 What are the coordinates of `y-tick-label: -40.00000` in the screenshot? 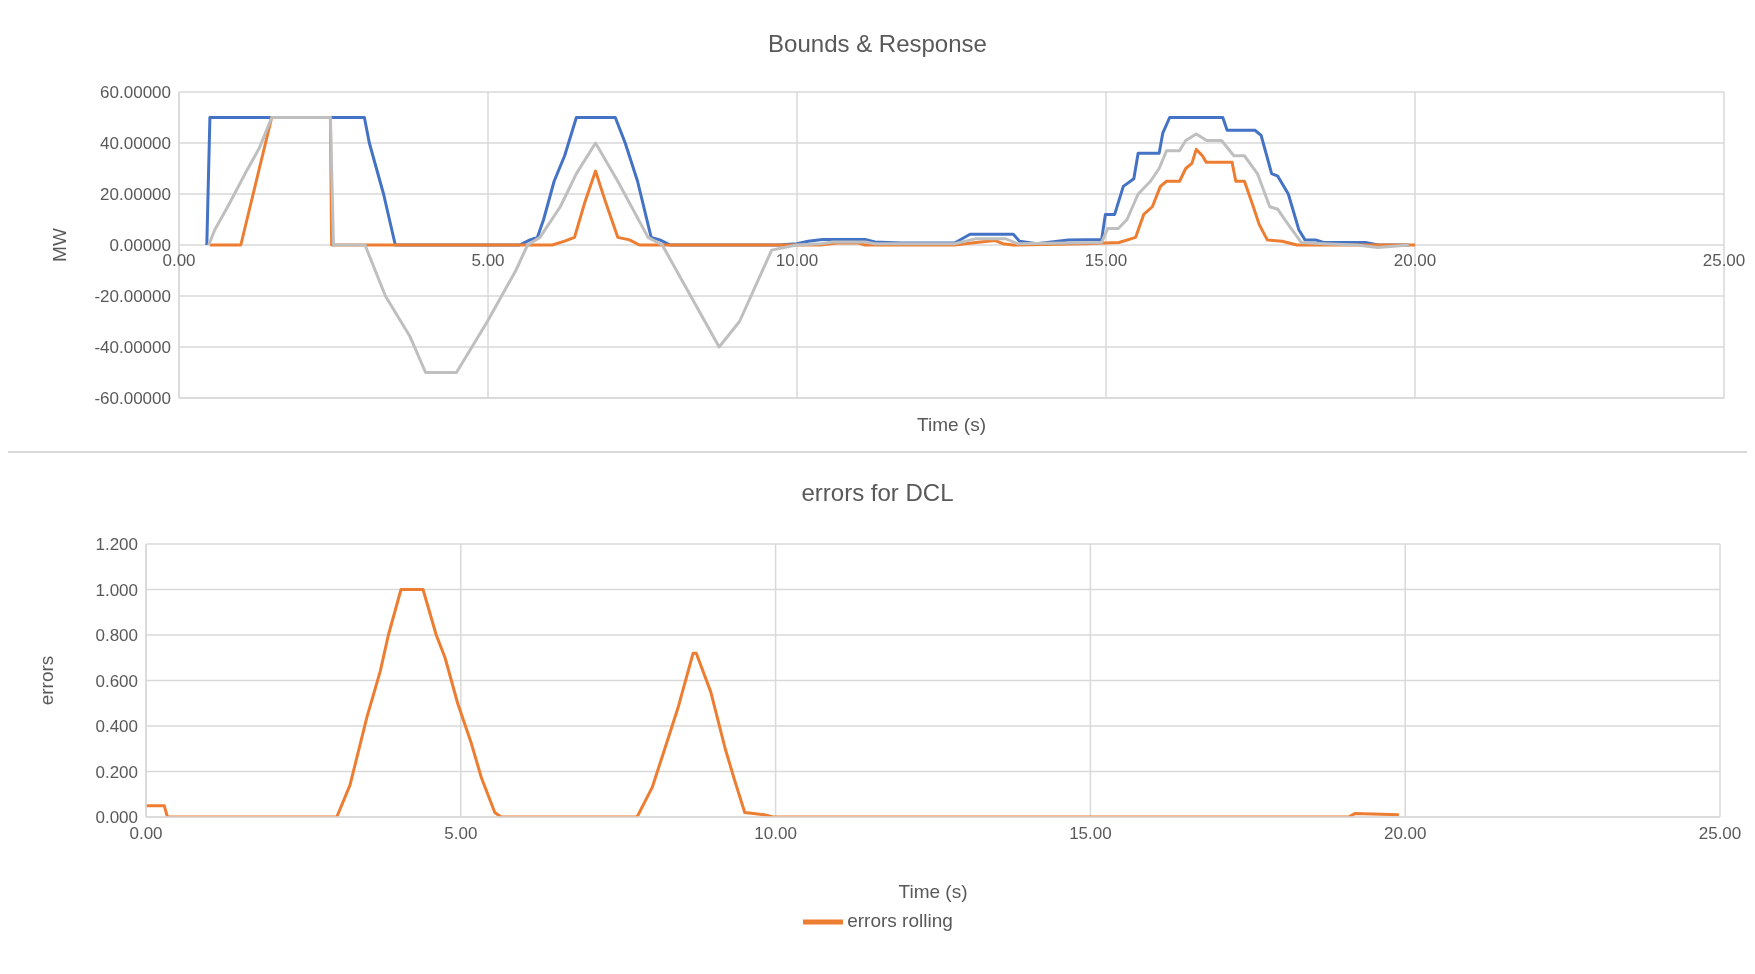 It's located at (132, 348).